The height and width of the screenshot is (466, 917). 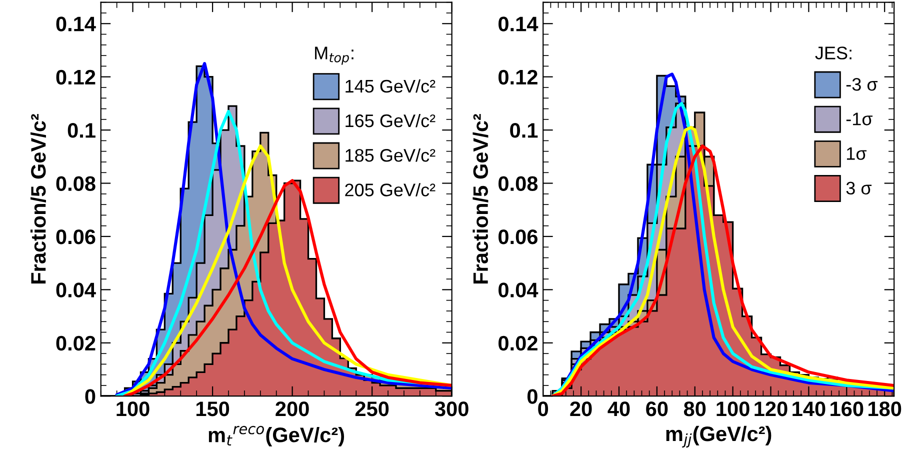 What do you see at coordinates (334, 55) in the screenshot?
I see `legend-title: M$_{top}$:` at bounding box center [334, 55].